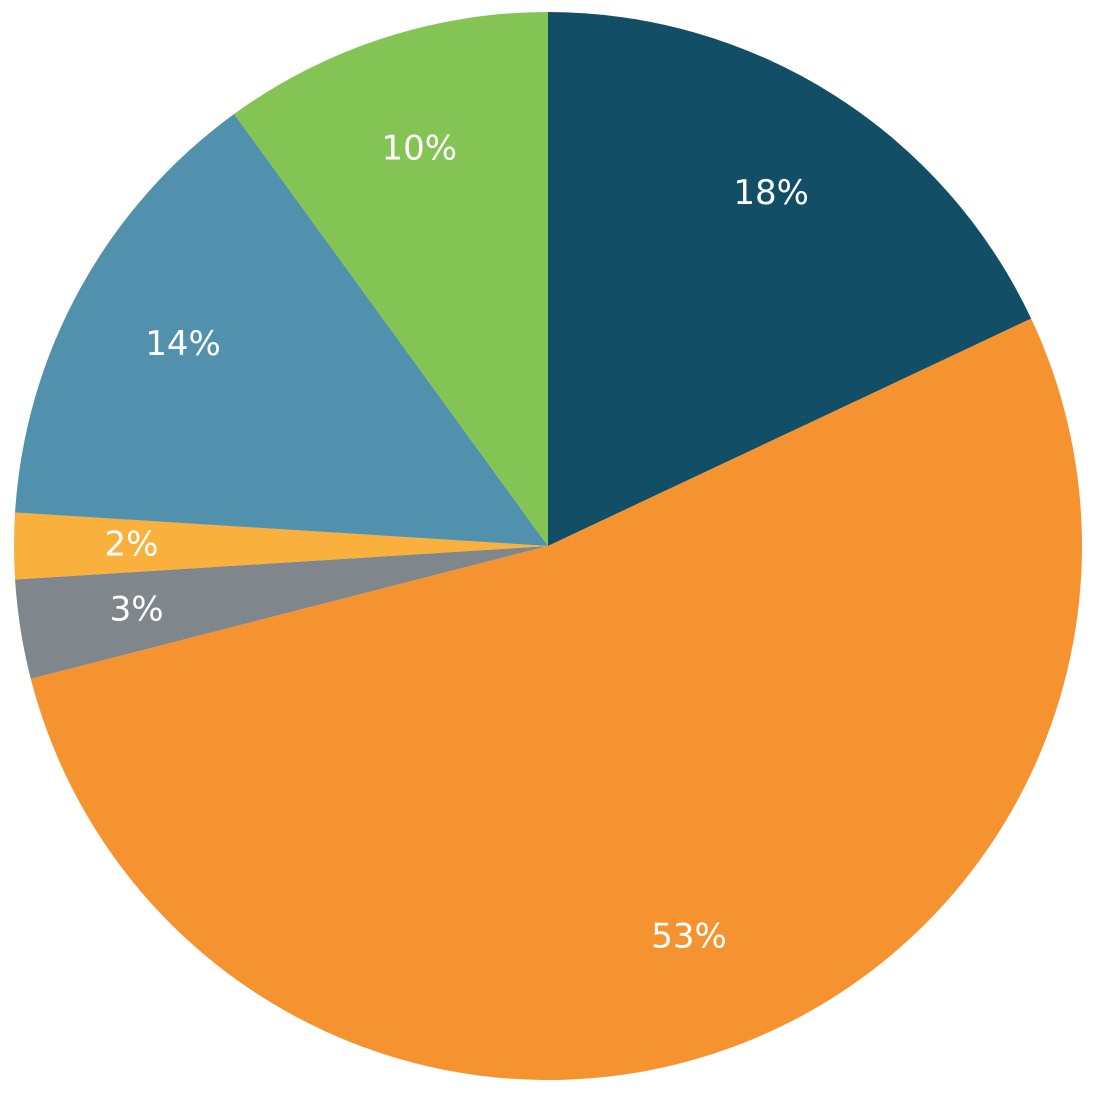  What do you see at coordinates (137, 610) in the screenshot?
I see `data-label: 3%` at bounding box center [137, 610].